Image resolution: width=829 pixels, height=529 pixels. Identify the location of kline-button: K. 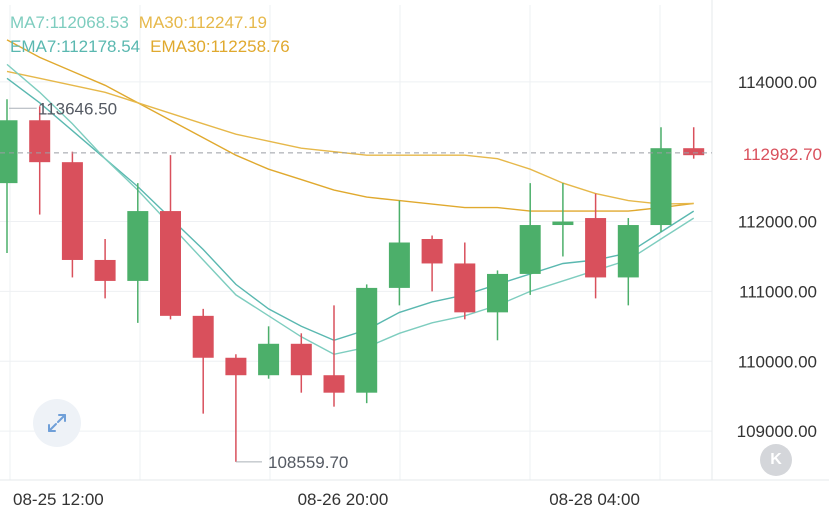
(776, 460).